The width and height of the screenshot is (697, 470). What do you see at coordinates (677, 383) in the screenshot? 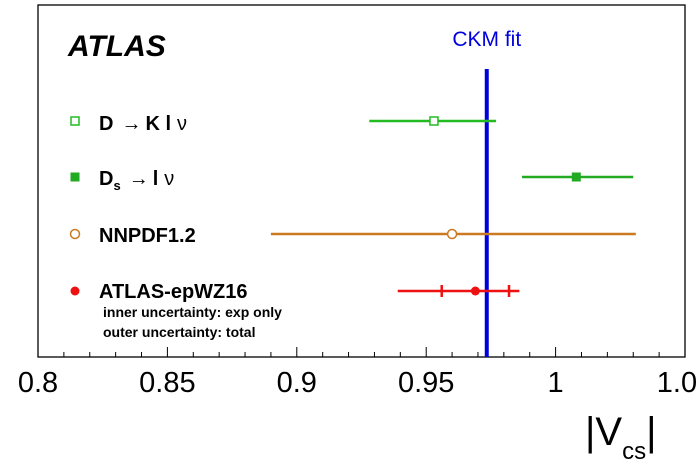
I see `x-tick-label: 1.05` at bounding box center [677, 383].